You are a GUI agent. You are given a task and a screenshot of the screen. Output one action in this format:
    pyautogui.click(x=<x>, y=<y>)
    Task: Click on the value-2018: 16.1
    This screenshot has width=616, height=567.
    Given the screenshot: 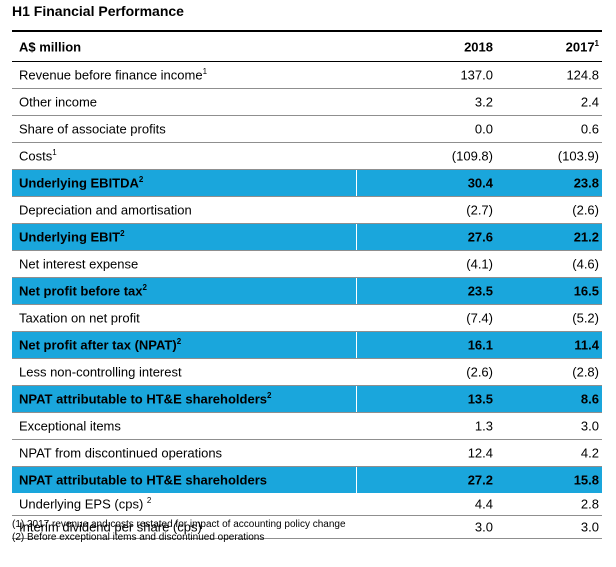 What is the action you would take?
    pyautogui.click(x=480, y=345)
    